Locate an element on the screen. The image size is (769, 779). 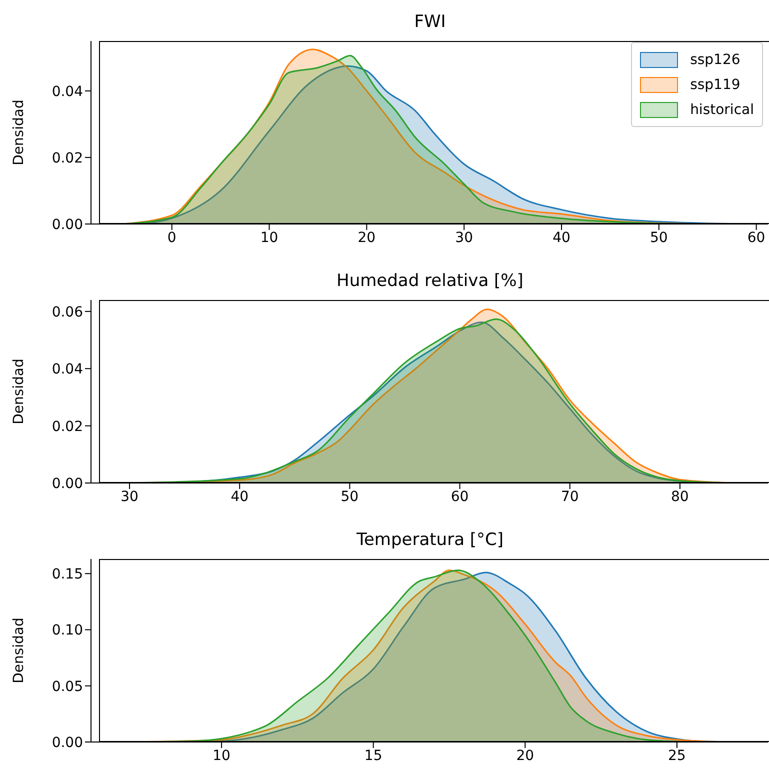
y-tick-label: 0.15 is located at coordinates (67, 574).